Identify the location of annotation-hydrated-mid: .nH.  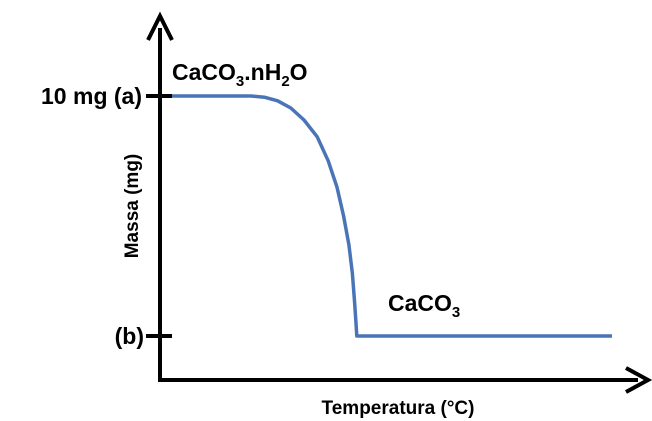
(262, 72).